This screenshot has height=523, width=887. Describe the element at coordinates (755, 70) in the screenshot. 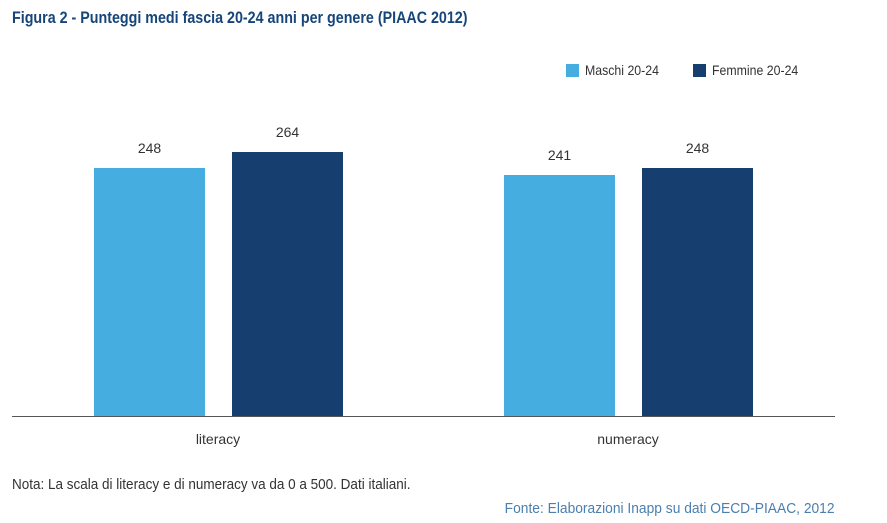

I see `legend-label-femmine: Femmine 20-24` at that location.